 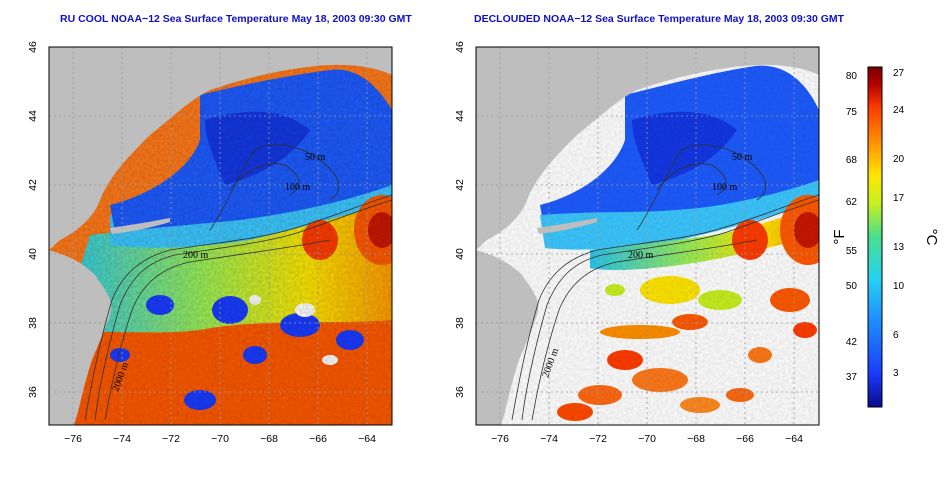 What do you see at coordinates (745, 439) in the screenshot?
I see `right-x-tick: −66` at bounding box center [745, 439].